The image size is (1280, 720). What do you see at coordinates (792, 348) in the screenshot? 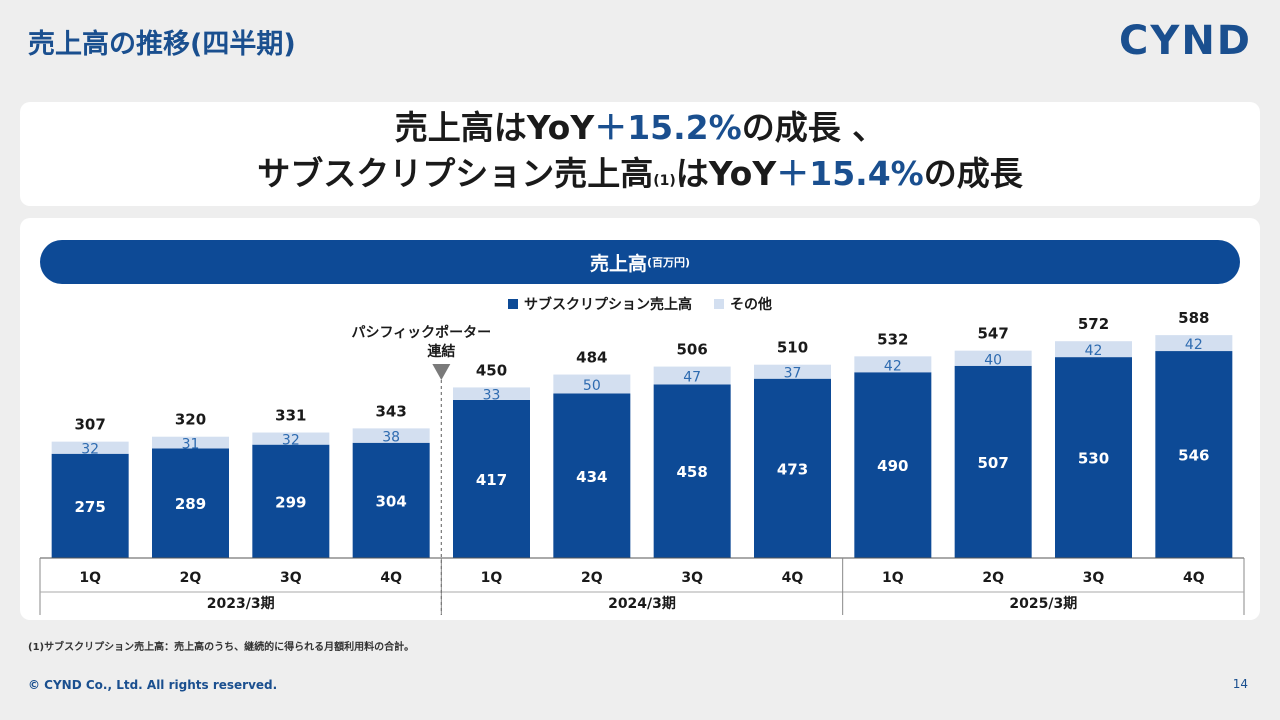
I see `data-label-total: 510` at bounding box center [792, 348].